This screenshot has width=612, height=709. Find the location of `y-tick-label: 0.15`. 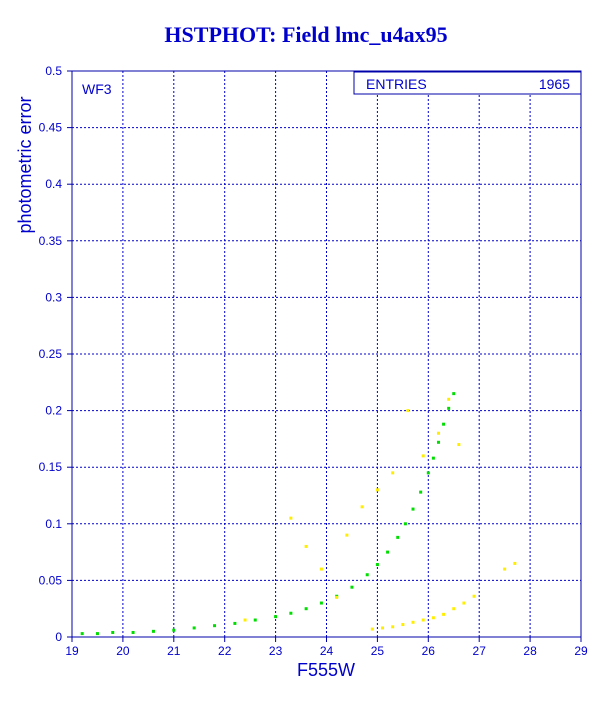

y-tick-label: 0.15 is located at coordinates (51, 467).